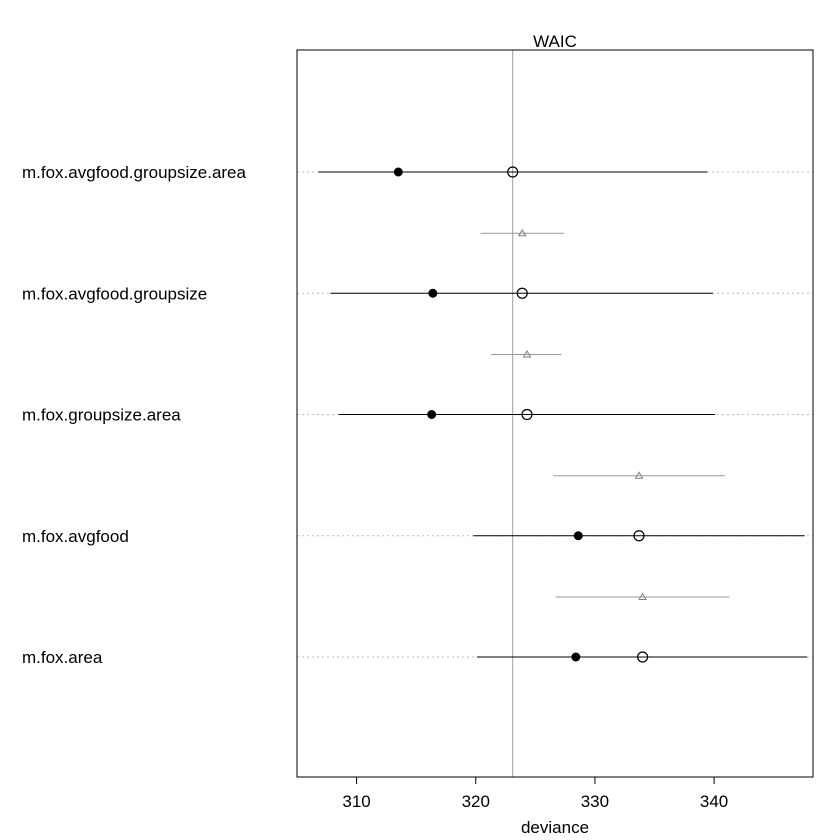  I want to click on model-label: m.fox.groupsize.area, so click(101, 415).